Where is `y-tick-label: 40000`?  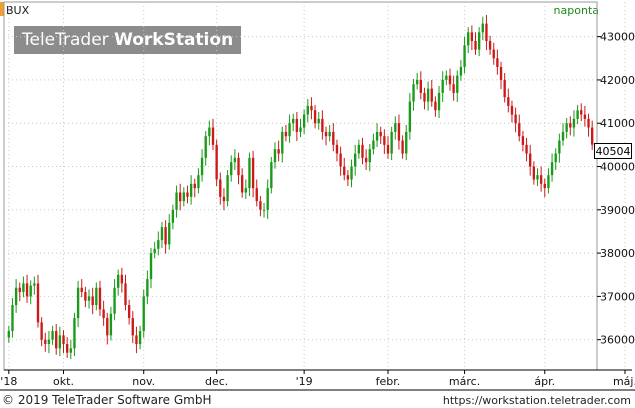
y-tick-label: 40000 is located at coordinates (617, 167).